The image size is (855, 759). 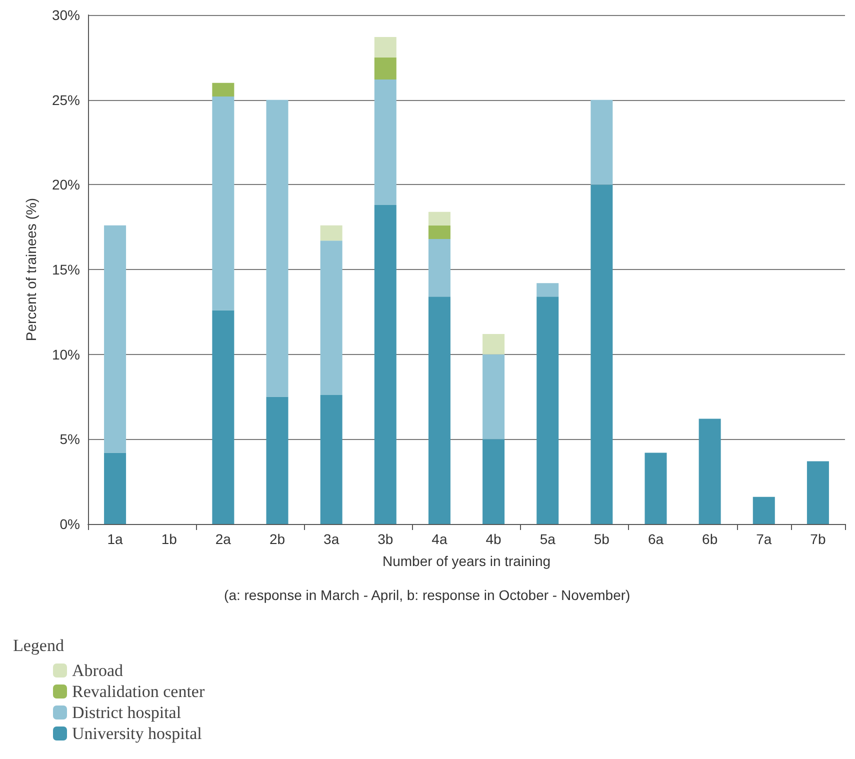 What do you see at coordinates (127, 712) in the screenshot?
I see `legend-label: District hospital` at bounding box center [127, 712].